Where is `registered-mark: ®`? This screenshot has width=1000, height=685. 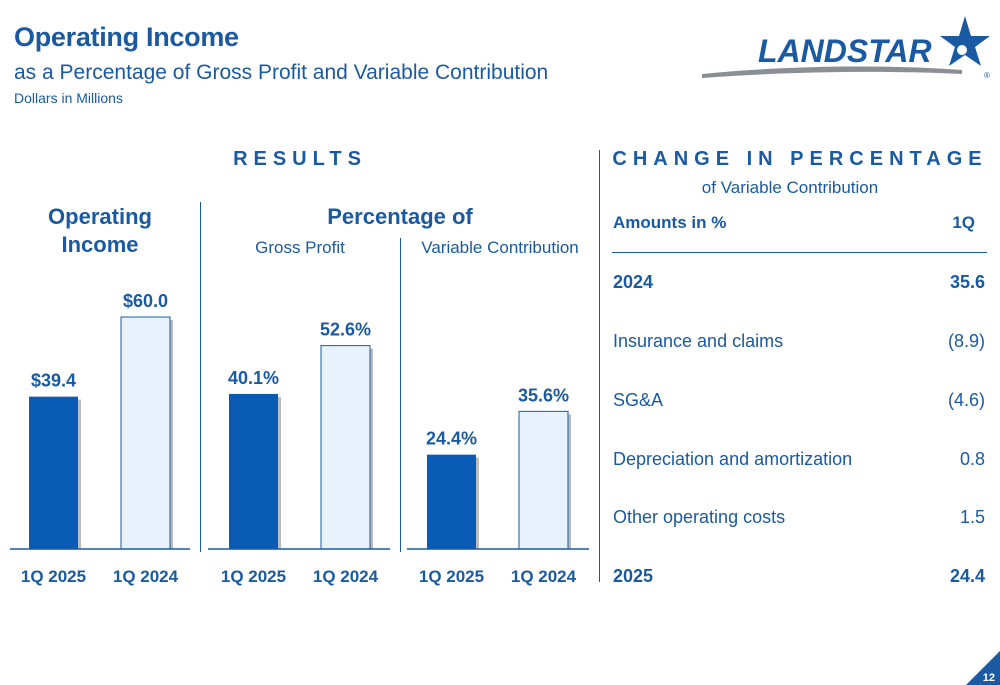
registered-mark: ® is located at coordinates (987, 75).